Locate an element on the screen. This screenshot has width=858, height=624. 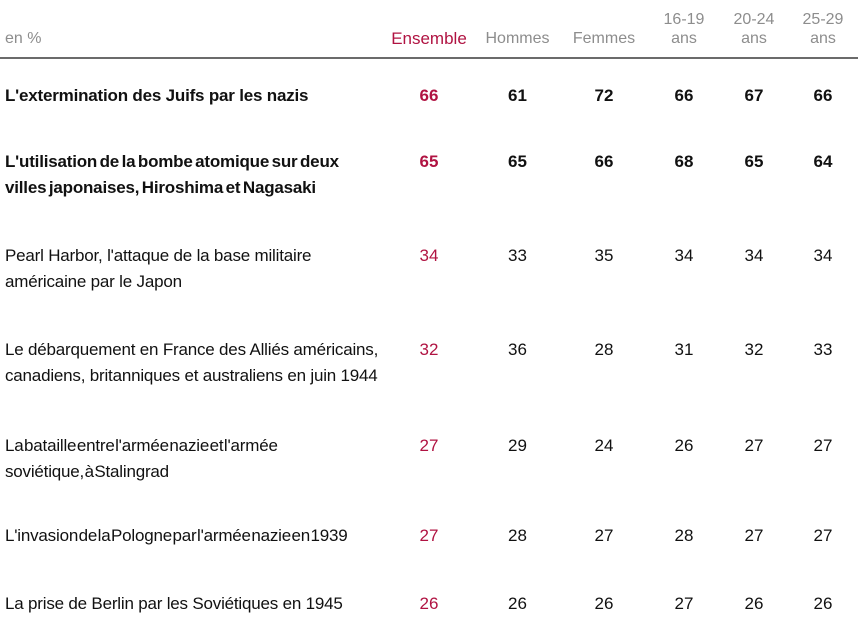
value-cell-20-24: 65 is located at coordinates (754, 161).